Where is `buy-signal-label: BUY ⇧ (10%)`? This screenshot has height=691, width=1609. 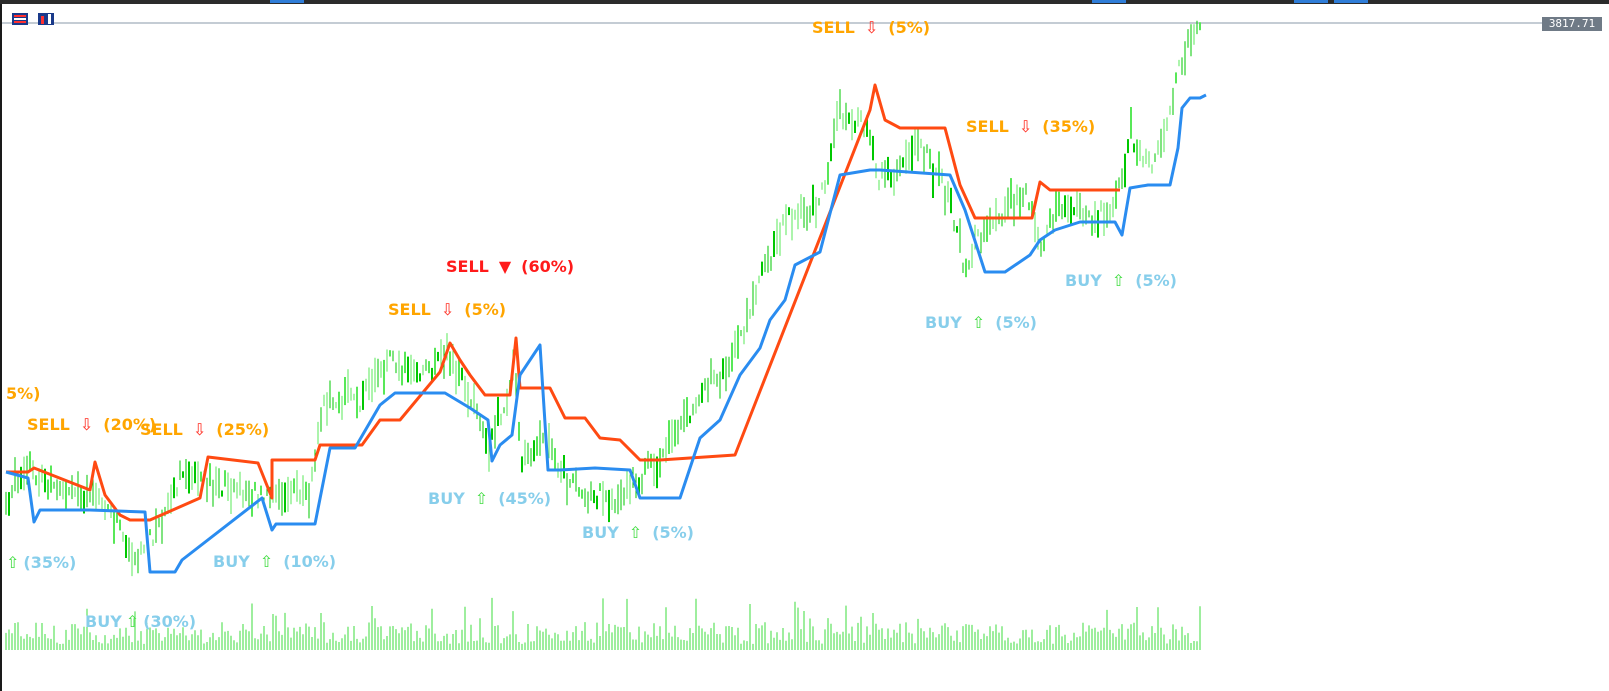 buy-signal-label: BUY ⇧ (10%) is located at coordinates (275, 561).